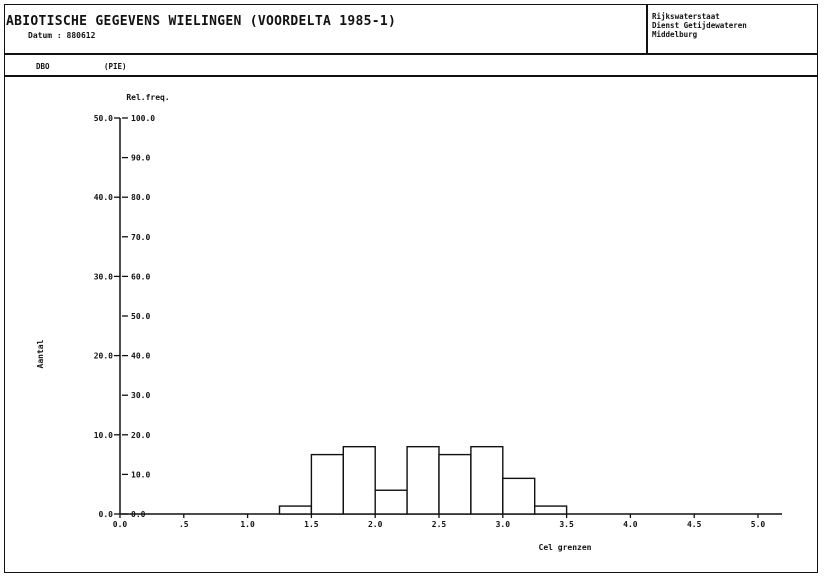 Image resolution: width=825 pixels, height=577 pixels. I want to click on x-tick-label: 3.0, so click(503, 524).